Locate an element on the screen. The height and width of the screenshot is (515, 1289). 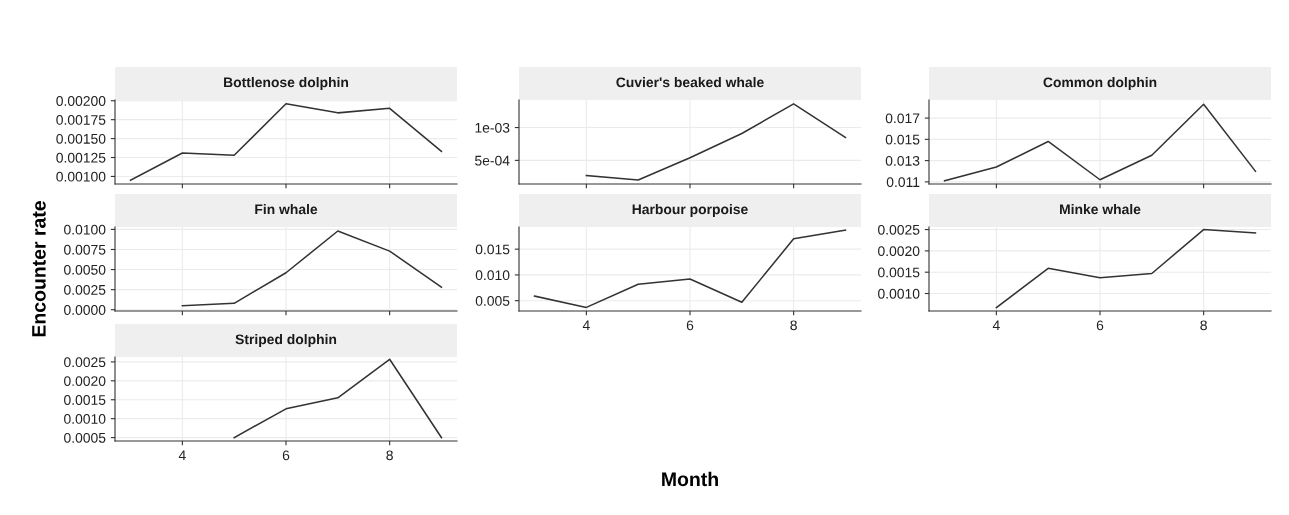
chart-title: Minke whale is located at coordinates (1100, 209).